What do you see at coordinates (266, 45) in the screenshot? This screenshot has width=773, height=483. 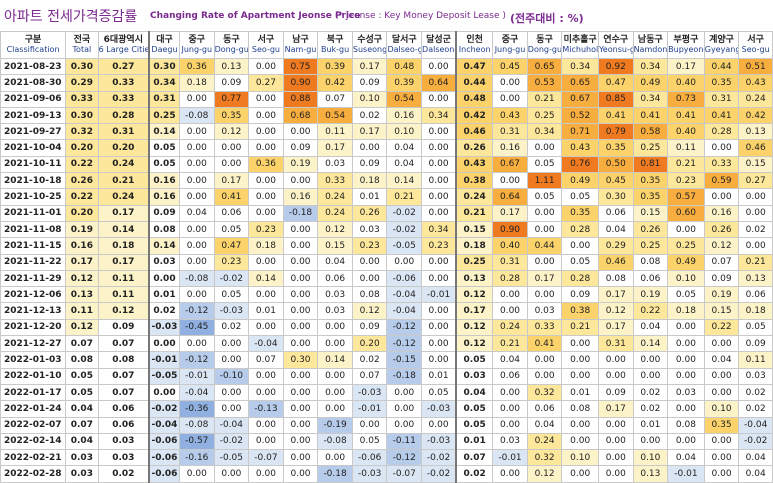 I see `column-header: 서구 Seo-gu` at bounding box center [266, 45].